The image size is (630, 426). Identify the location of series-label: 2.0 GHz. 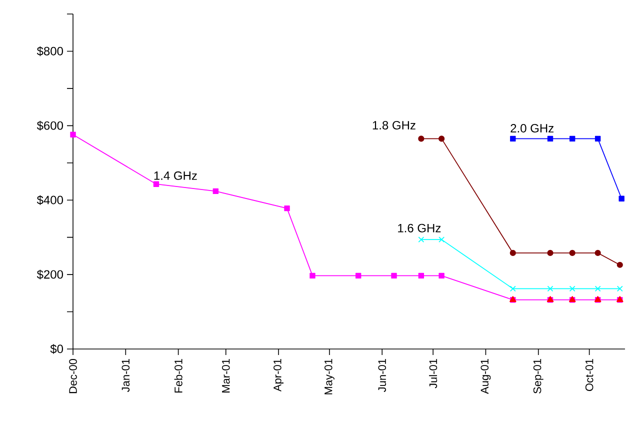
(532, 128).